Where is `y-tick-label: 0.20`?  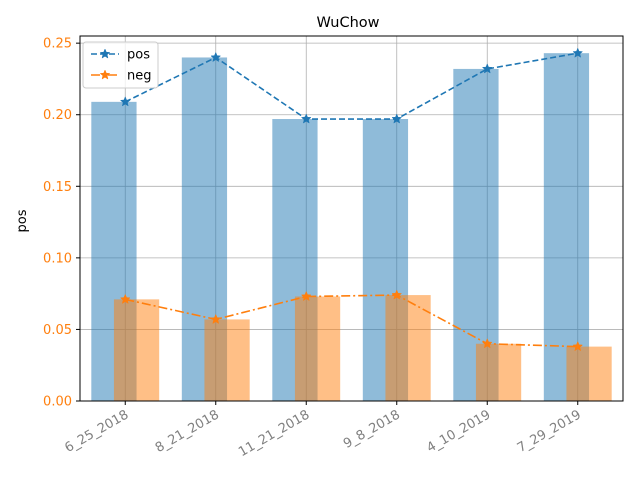 y-tick-label: 0.20 is located at coordinates (57, 115).